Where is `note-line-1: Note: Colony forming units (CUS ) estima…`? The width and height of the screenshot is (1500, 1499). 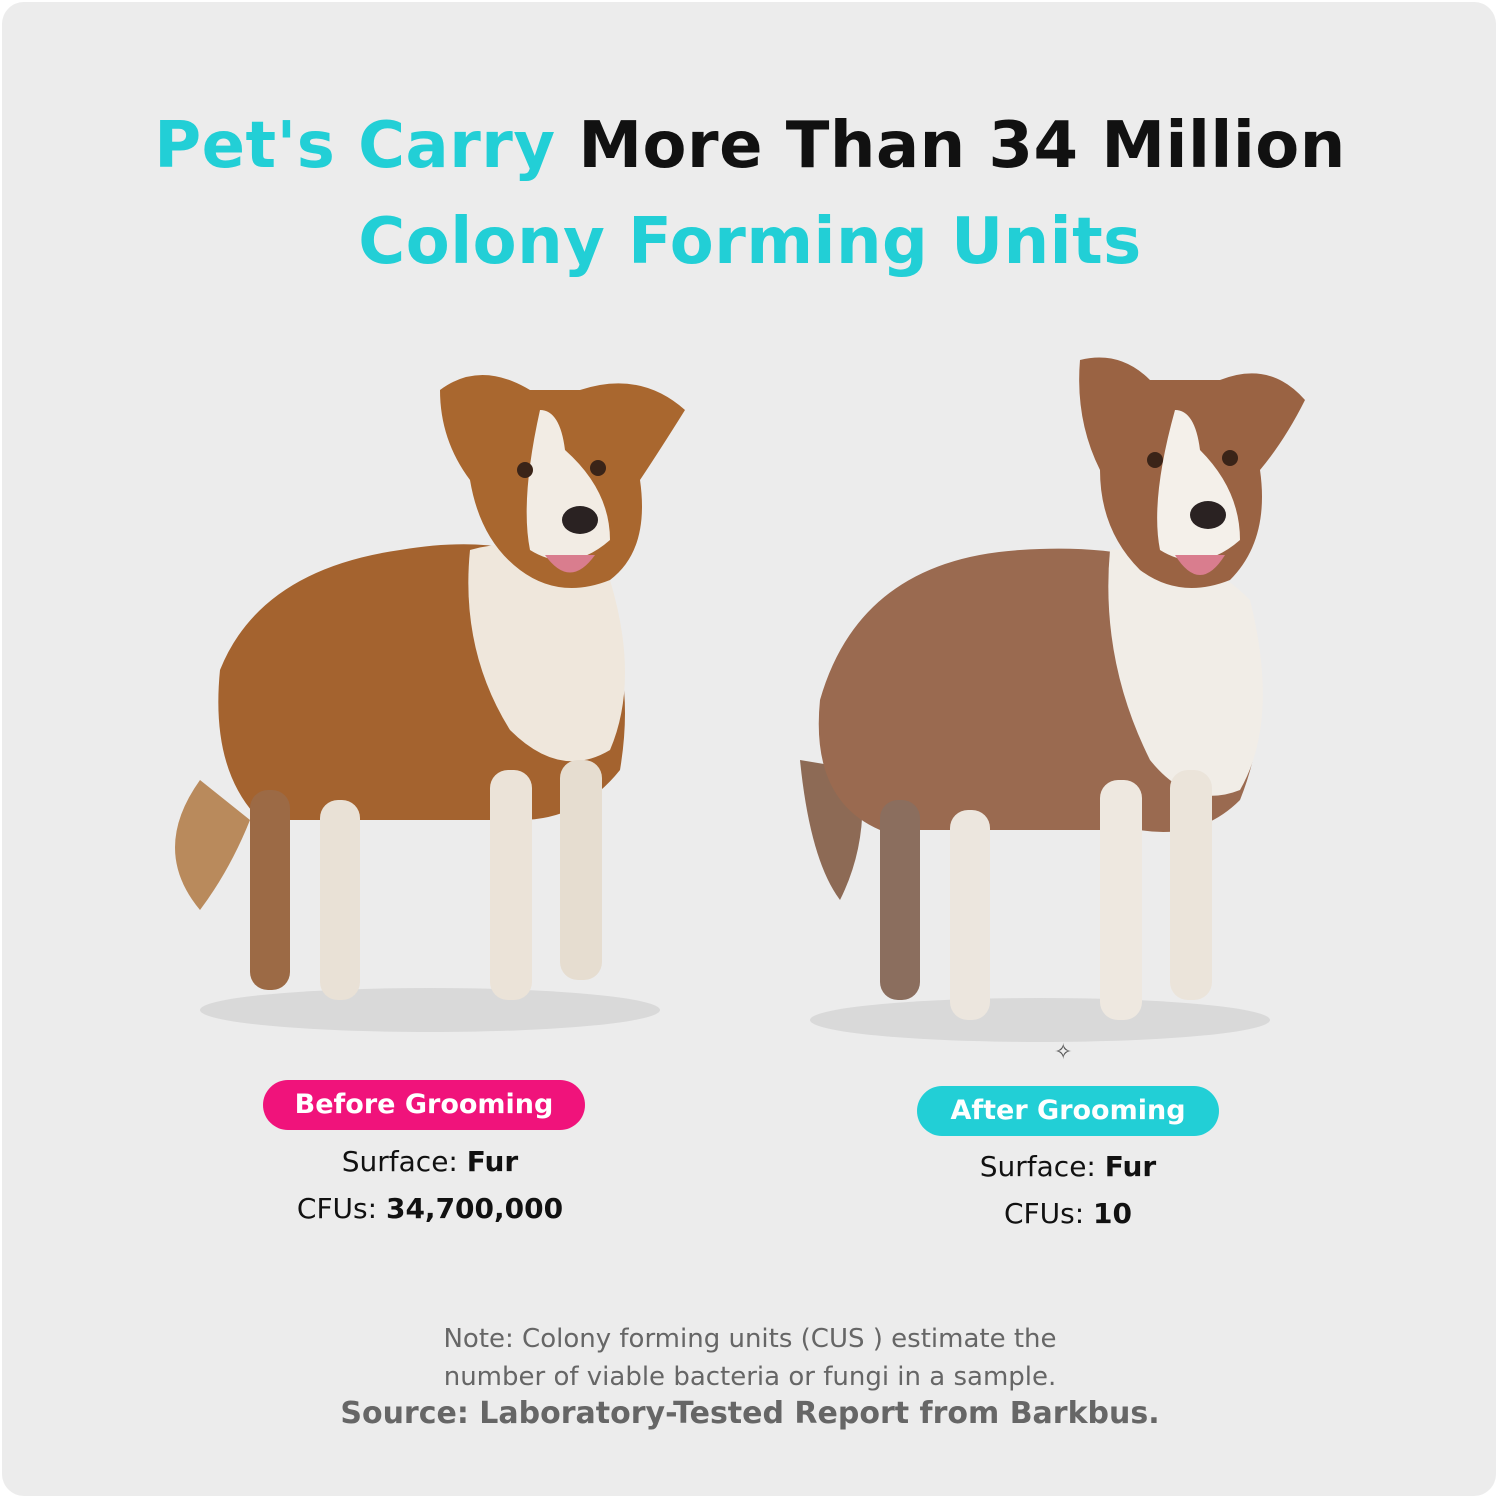
note-line-1: Note: Colony forming units (CUS ) estima… is located at coordinates (750, 1339).